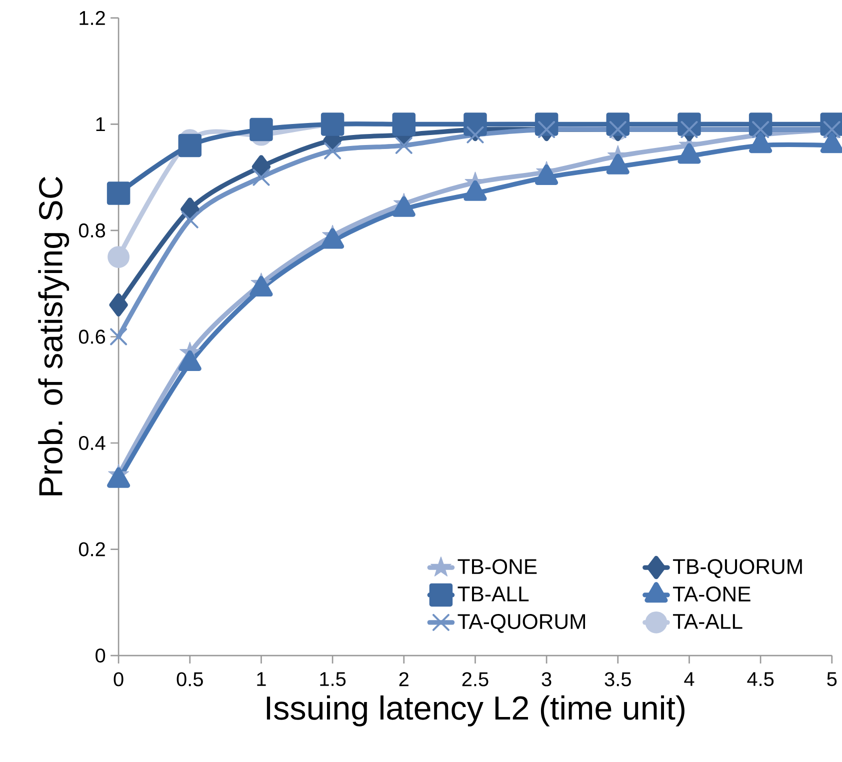 Image resolution: width=842 pixels, height=762 pixels. What do you see at coordinates (547, 679) in the screenshot?
I see `x-tick-label: 3` at bounding box center [547, 679].